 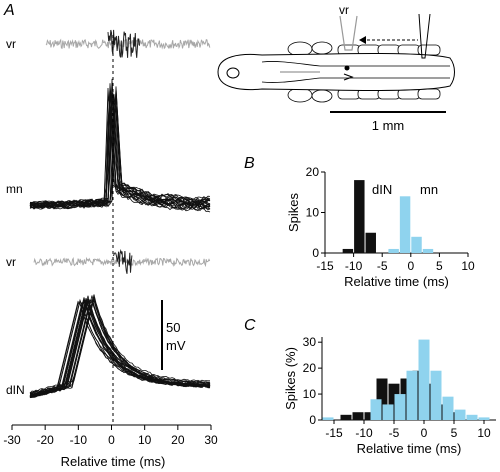 What do you see at coordinates (348, 33) in the screenshot?
I see `vr-electrode` at bounding box center [348, 33].